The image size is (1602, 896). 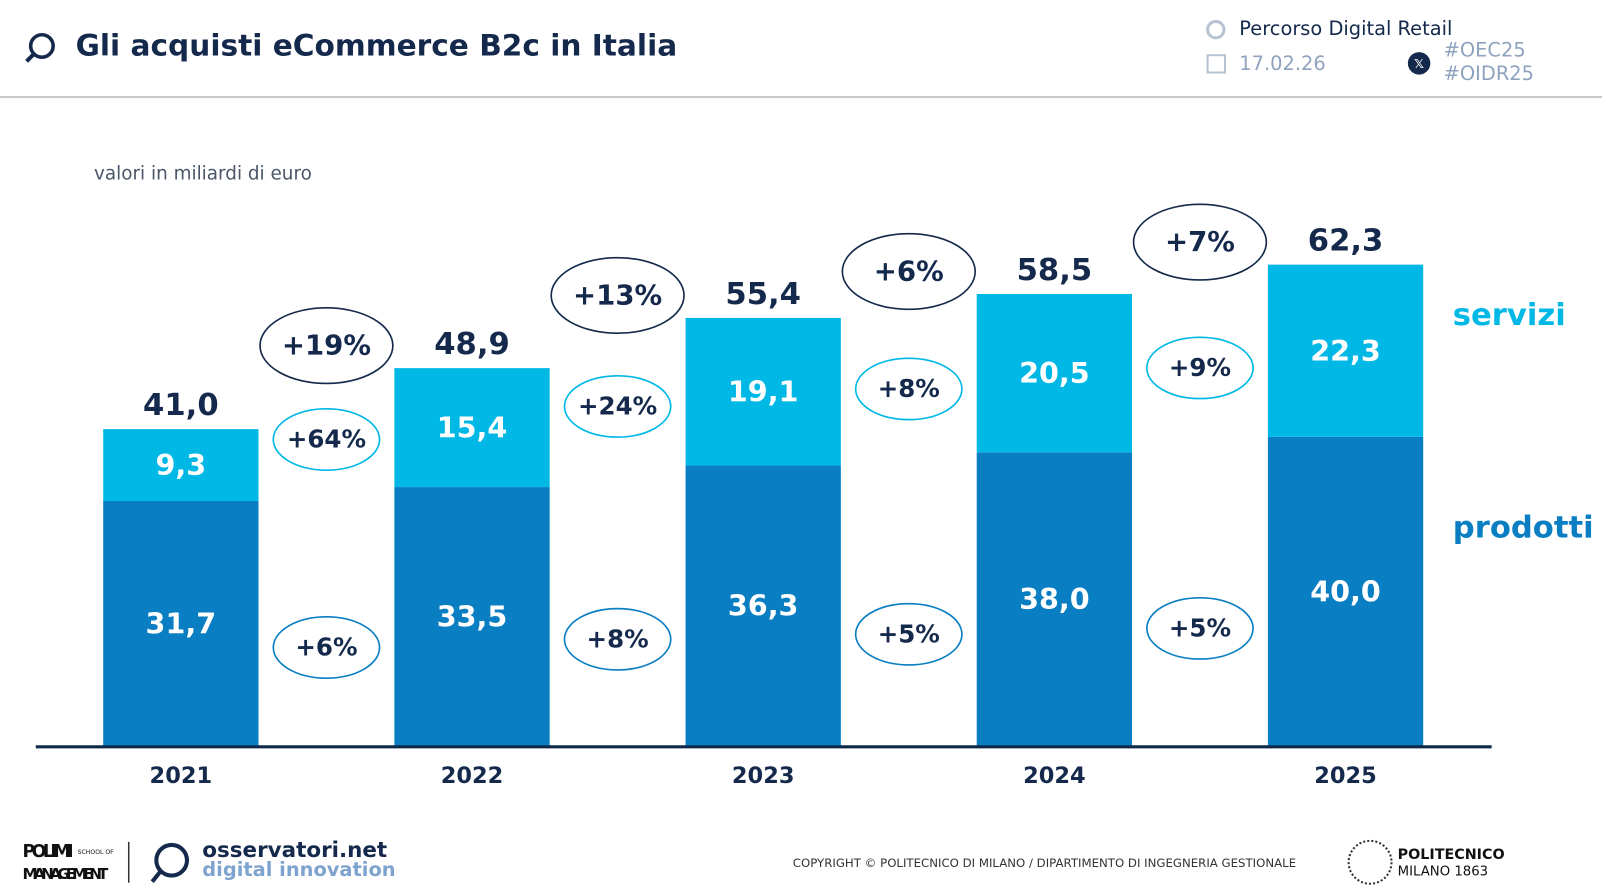 I want to click on total-label: 58,5, so click(x=1055, y=270).